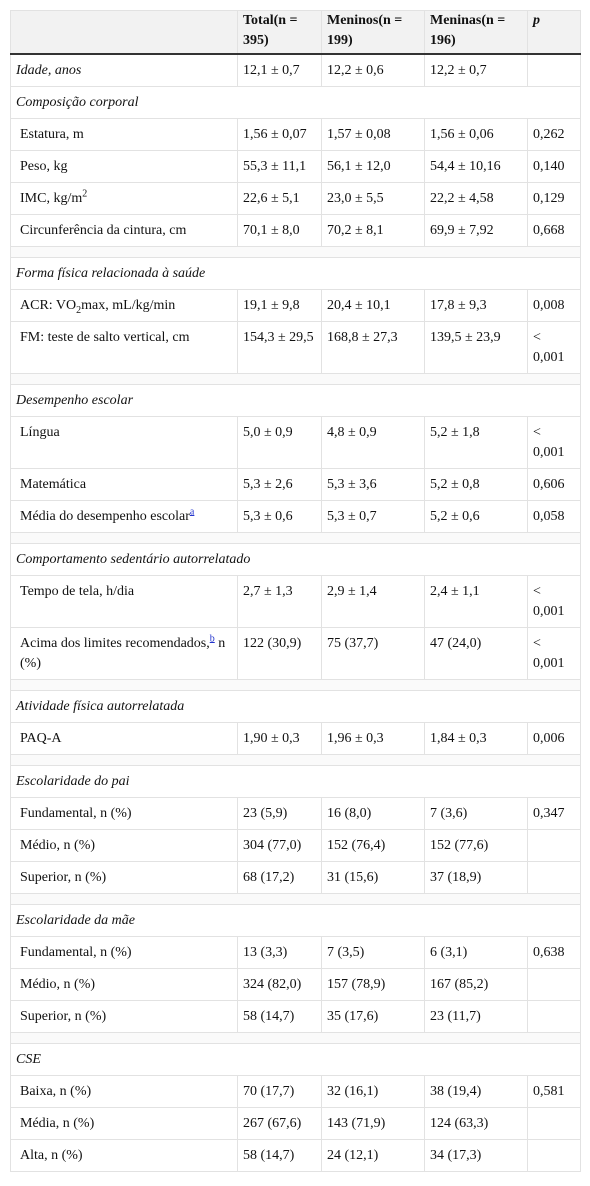 This screenshot has height=1186, width=590. Describe the element at coordinates (476, 984) in the screenshot. I see `value-cell: 167 (85,2)` at that location.